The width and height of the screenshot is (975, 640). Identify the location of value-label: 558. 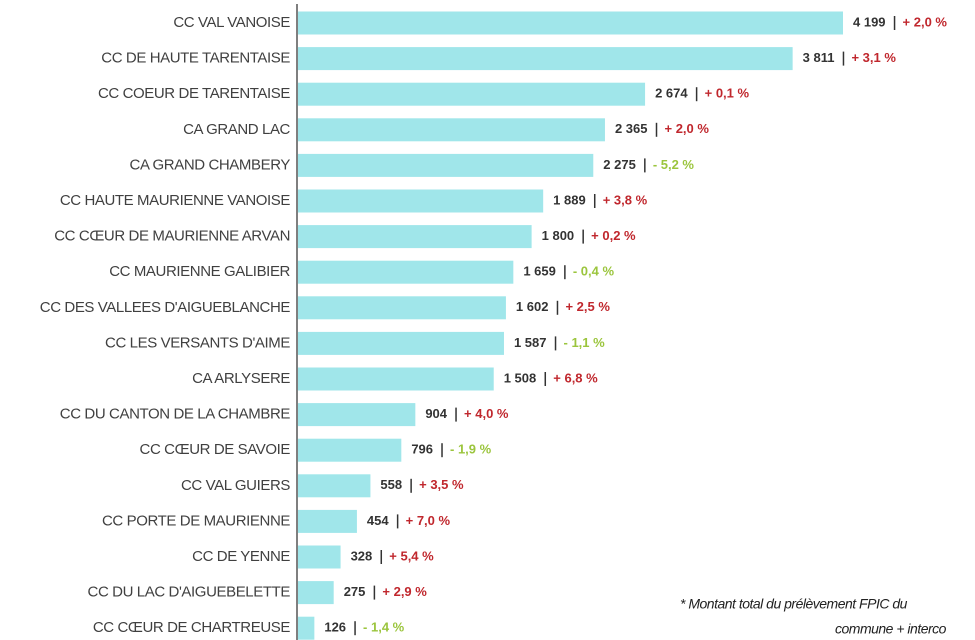
(391, 484).